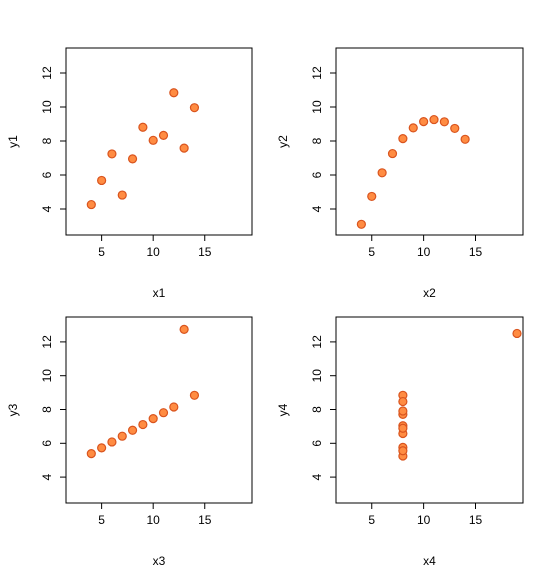 This screenshot has height=568, width=541. I want to click on y-axis-label: y2, so click(283, 141).